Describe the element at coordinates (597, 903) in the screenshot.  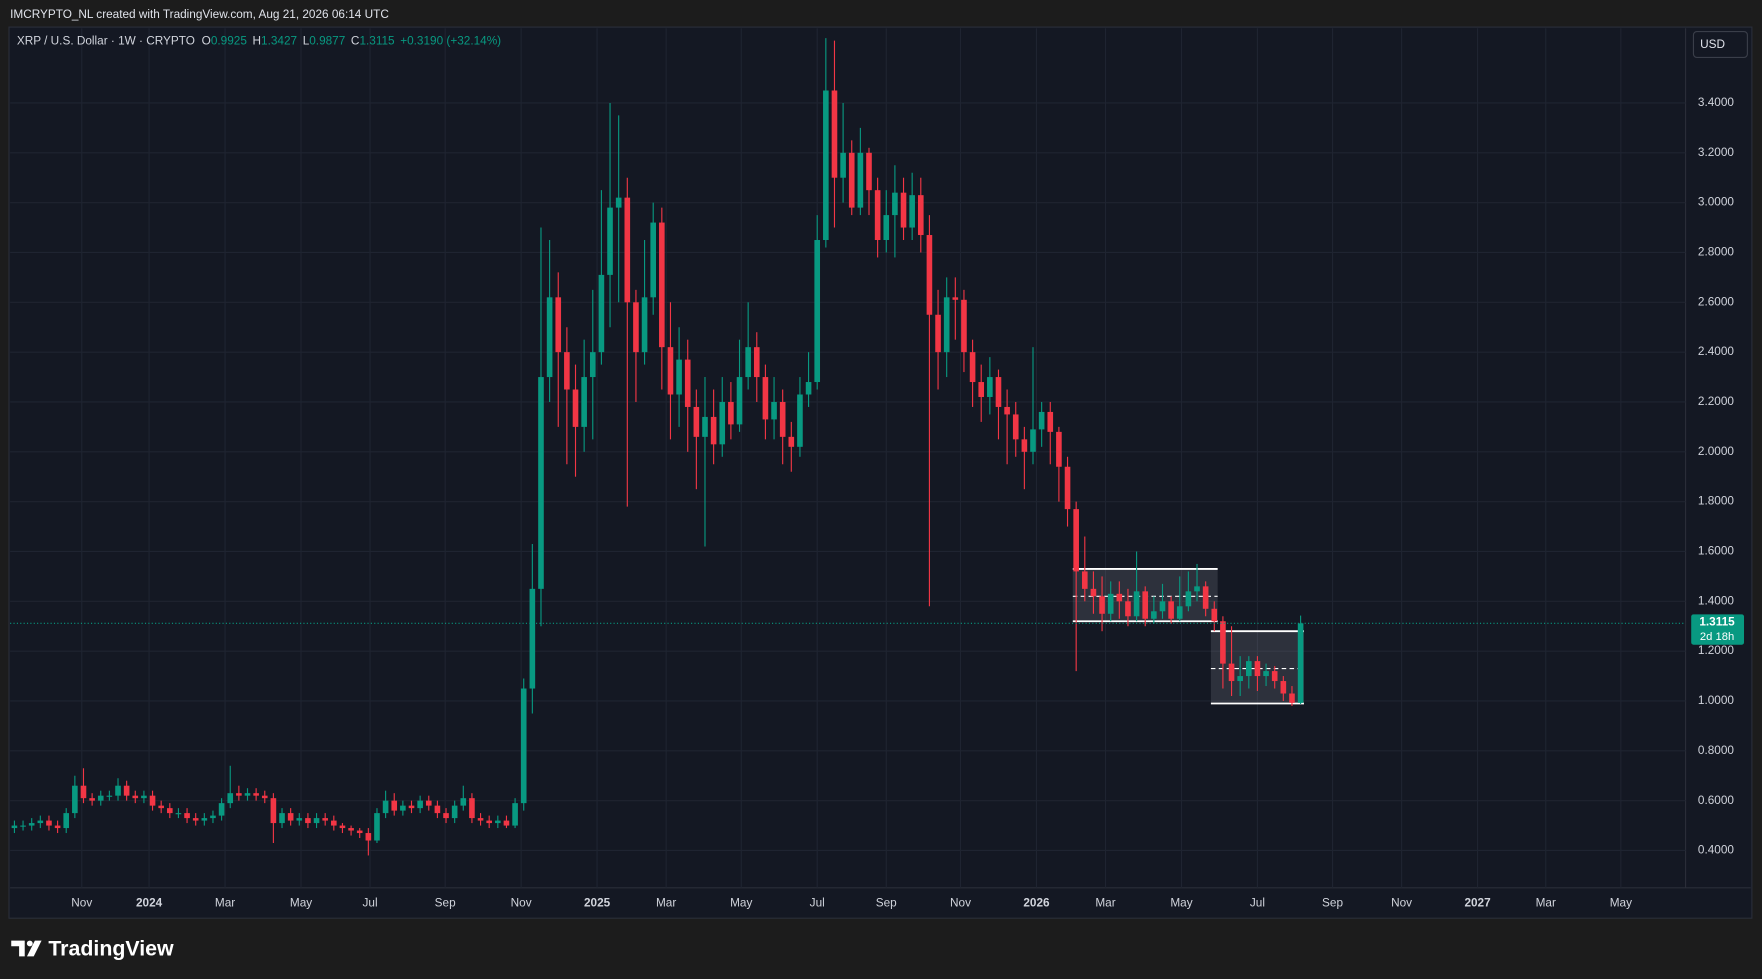
I see `x-tick-label: 2025` at that location.